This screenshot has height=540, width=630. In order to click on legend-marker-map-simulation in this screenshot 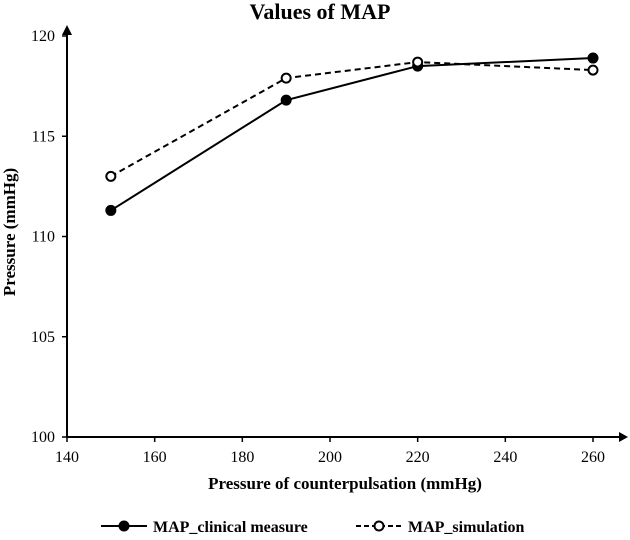, I will do `click(379, 526)`.